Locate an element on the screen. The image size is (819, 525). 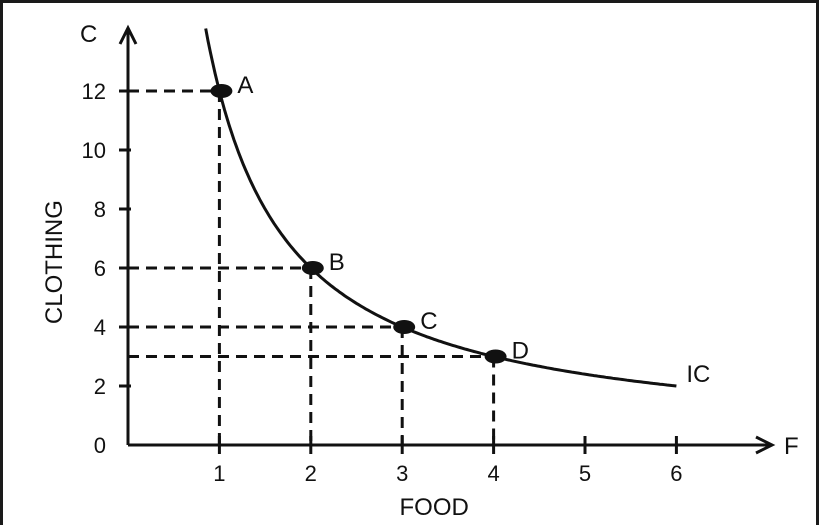
curve-label: IC is located at coordinates (698, 374).